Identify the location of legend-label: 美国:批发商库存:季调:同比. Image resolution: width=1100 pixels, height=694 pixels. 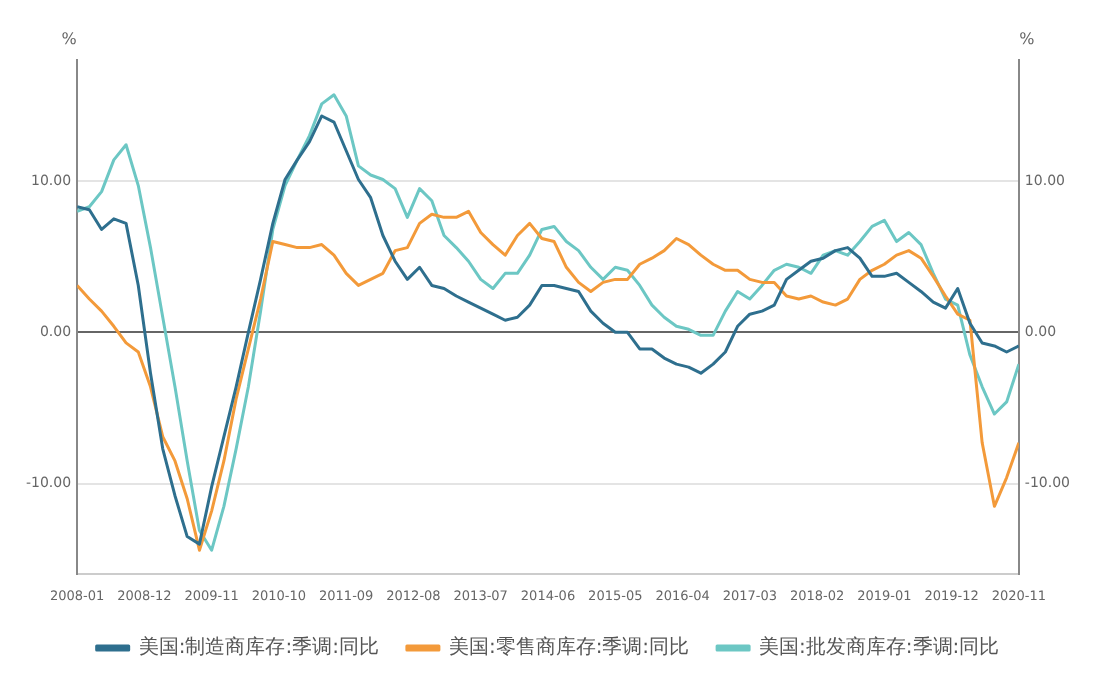
(879, 647).